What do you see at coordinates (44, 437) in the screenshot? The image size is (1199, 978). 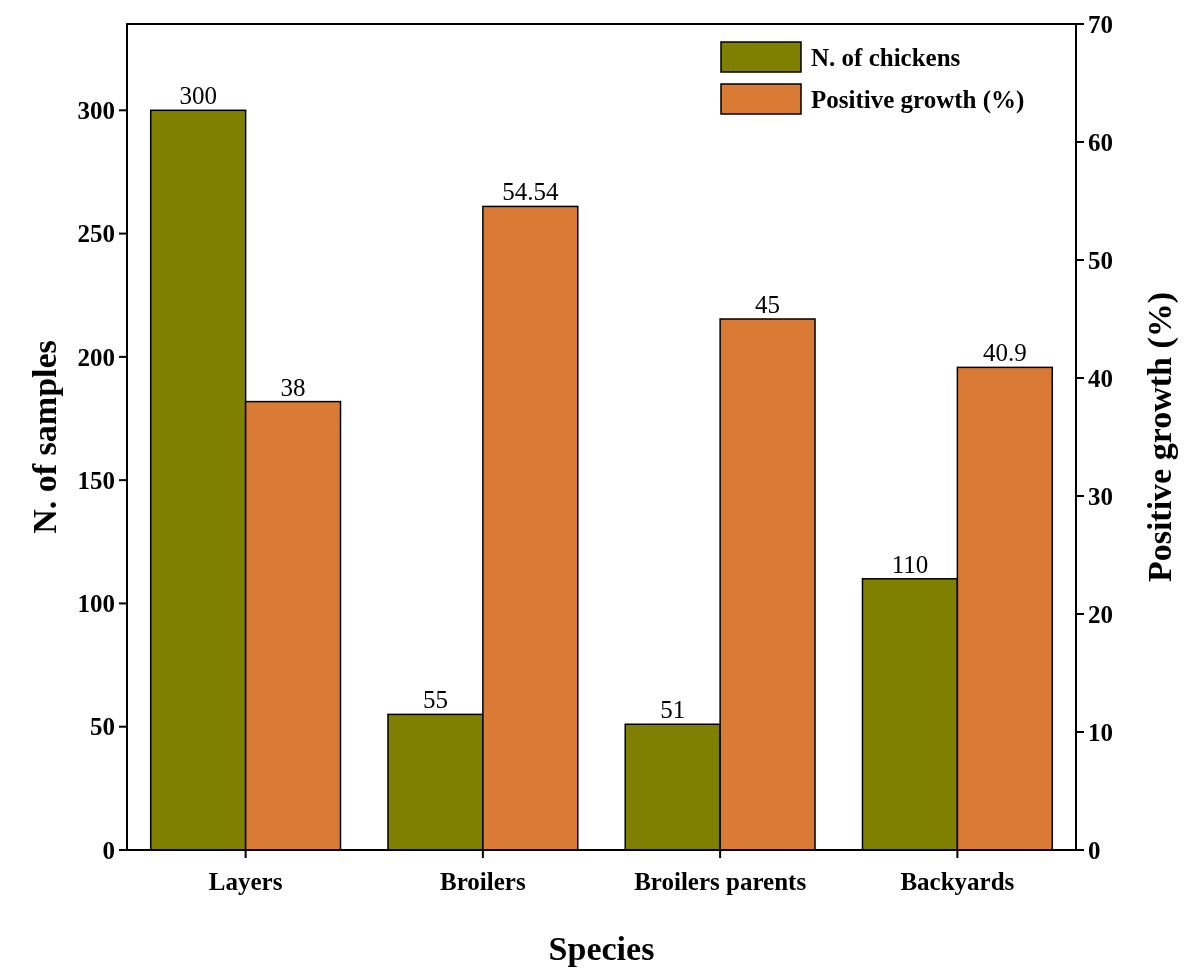 I see `y-axis-title: N. of samples` at bounding box center [44, 437].